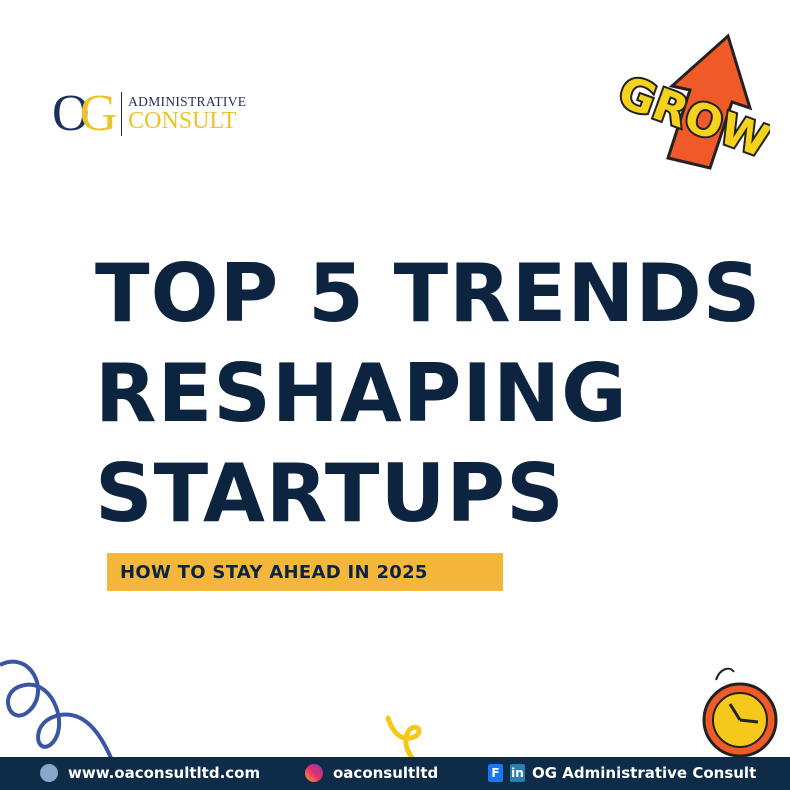 Image resolution: width=790 pixels, height=790 pixels. I want to click on company-logo: OG ADMINISTRATIVE CONSULT, so click(149, 114).